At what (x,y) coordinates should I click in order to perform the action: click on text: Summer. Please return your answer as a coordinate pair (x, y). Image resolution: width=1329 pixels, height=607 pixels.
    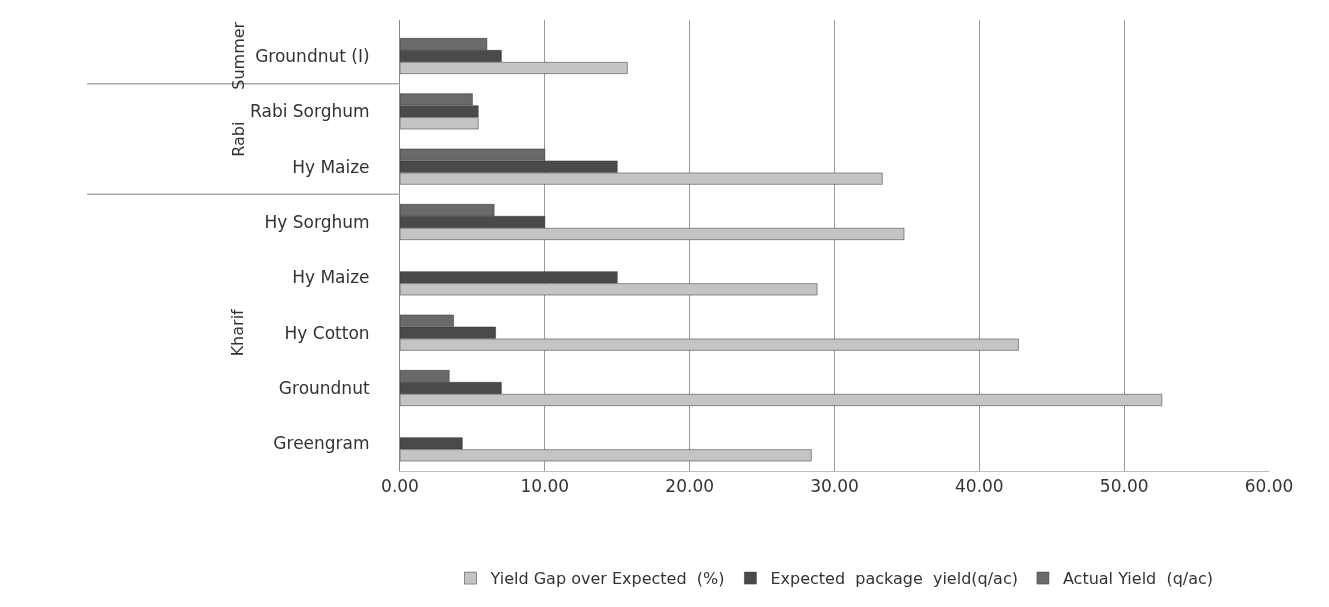
    Looking at the image, I should click on (238, 55).